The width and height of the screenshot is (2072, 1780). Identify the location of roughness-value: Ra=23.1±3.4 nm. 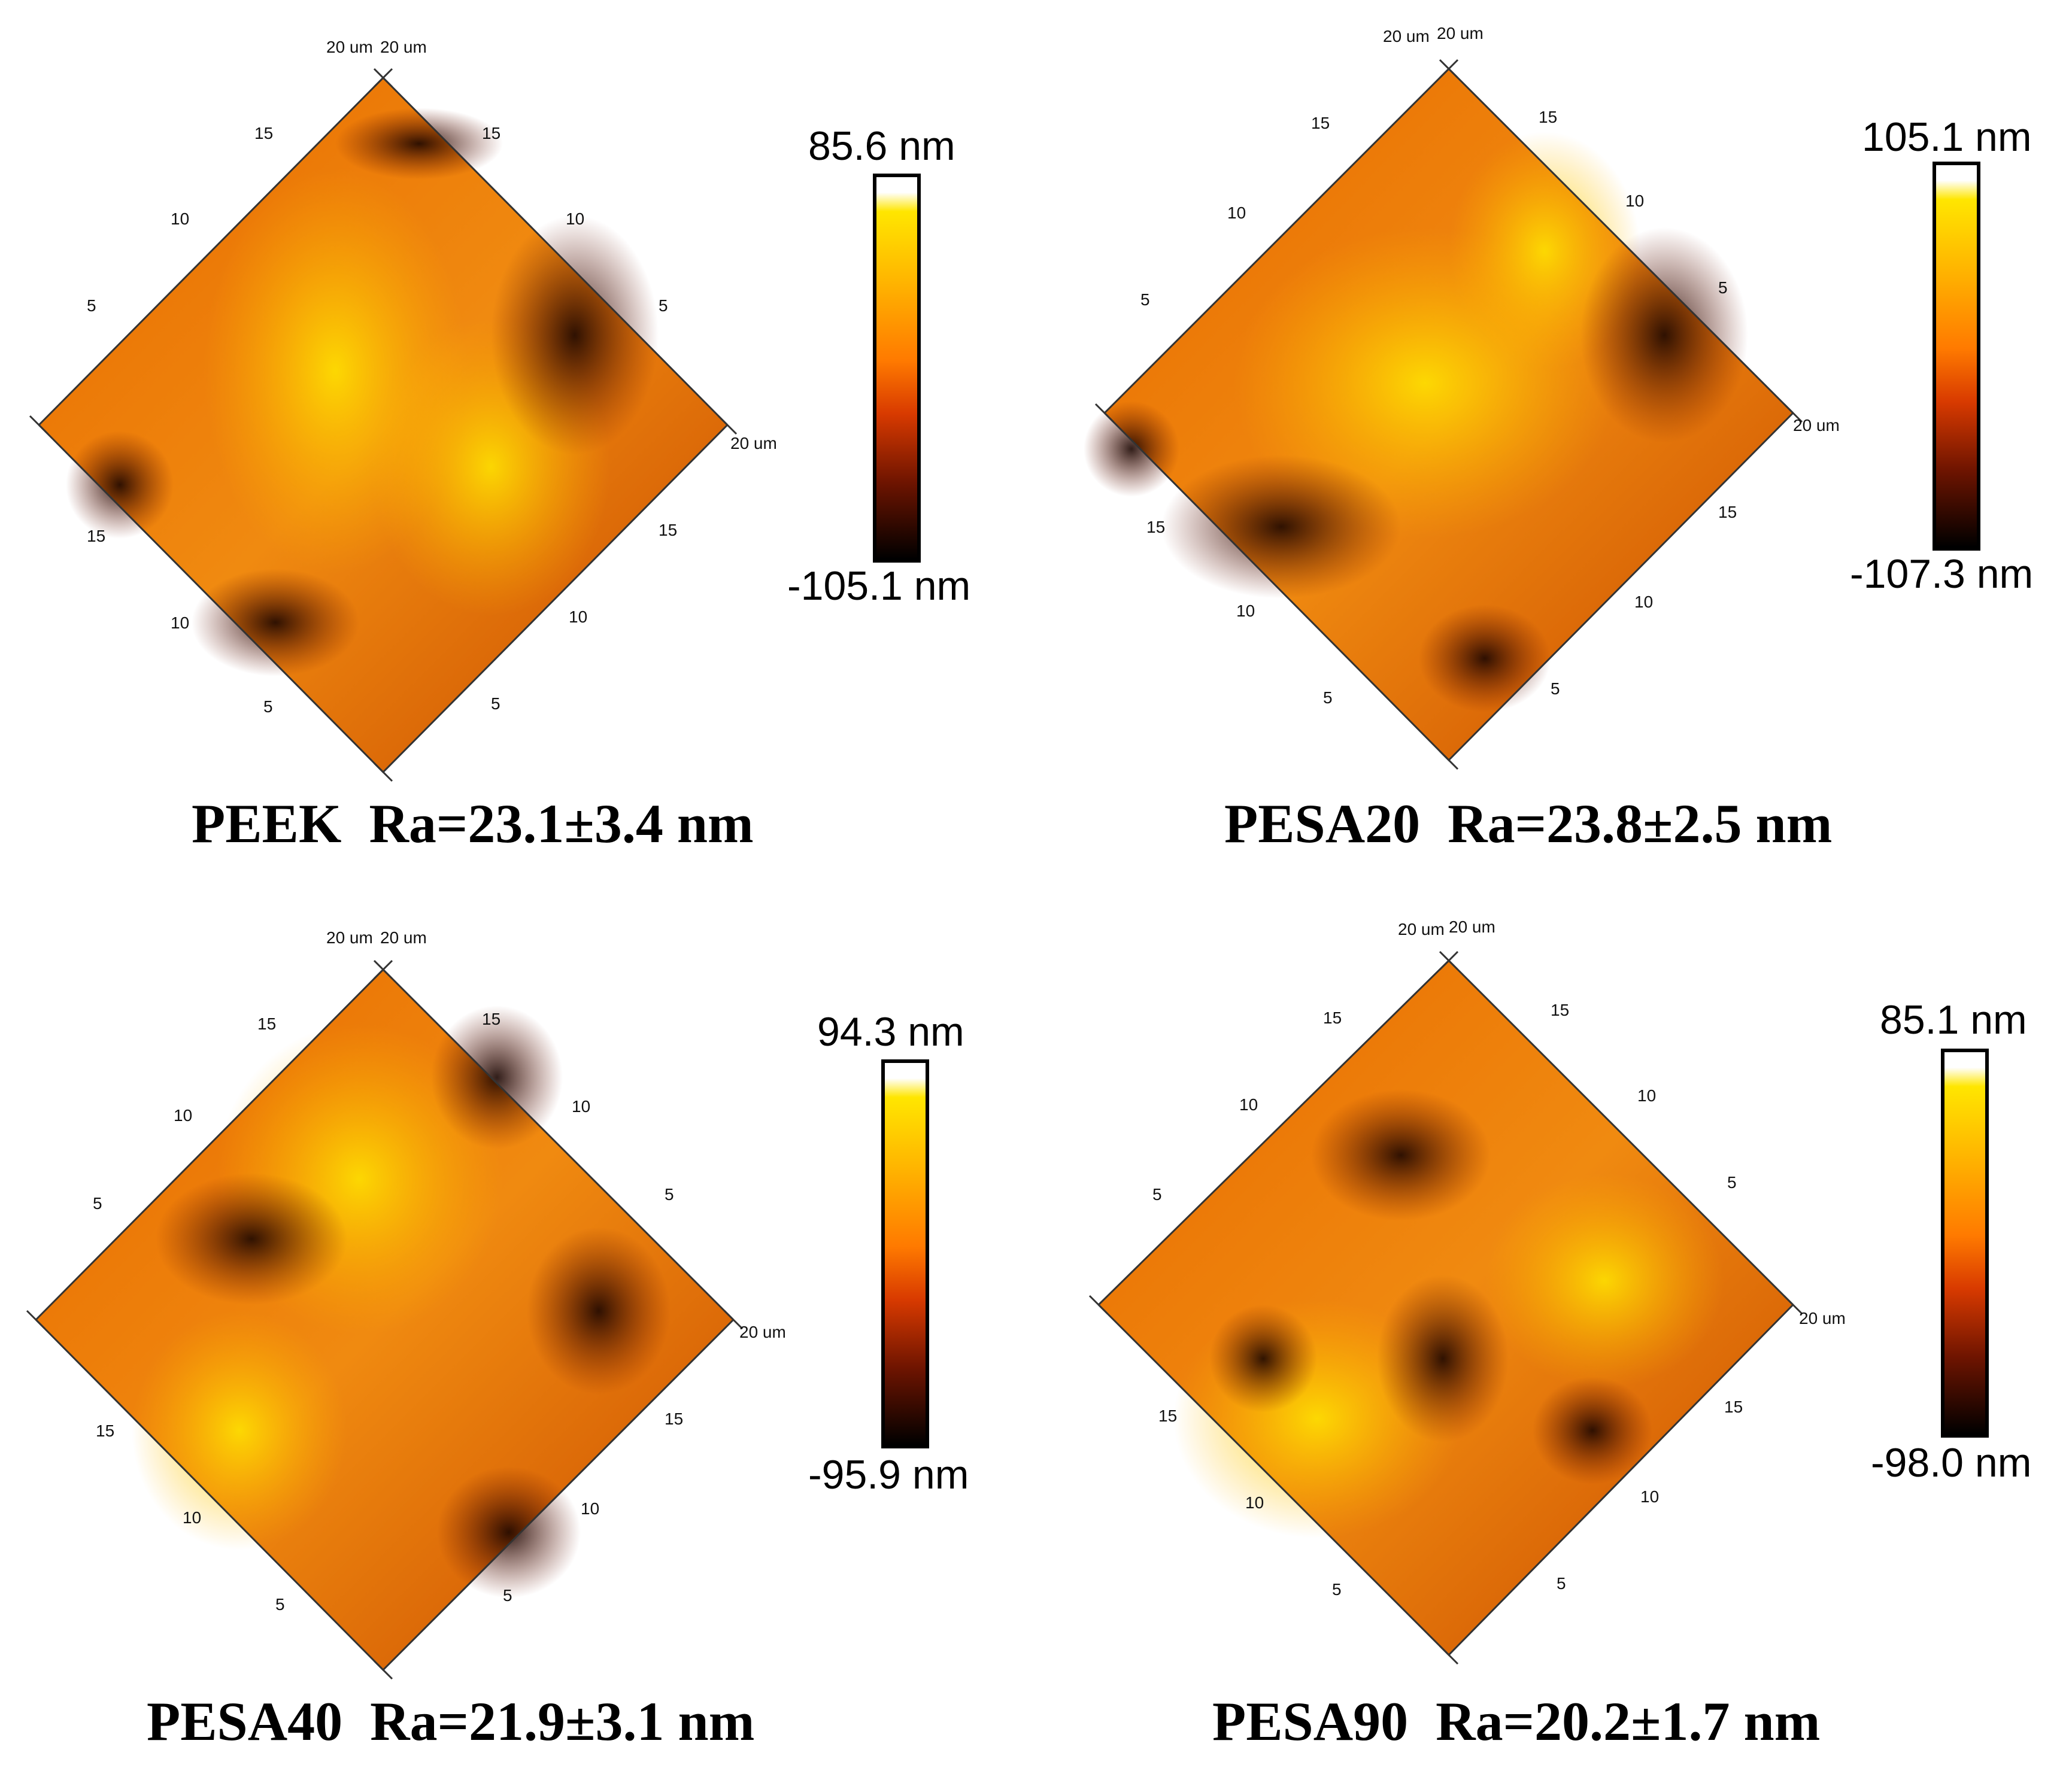
(561, 823).